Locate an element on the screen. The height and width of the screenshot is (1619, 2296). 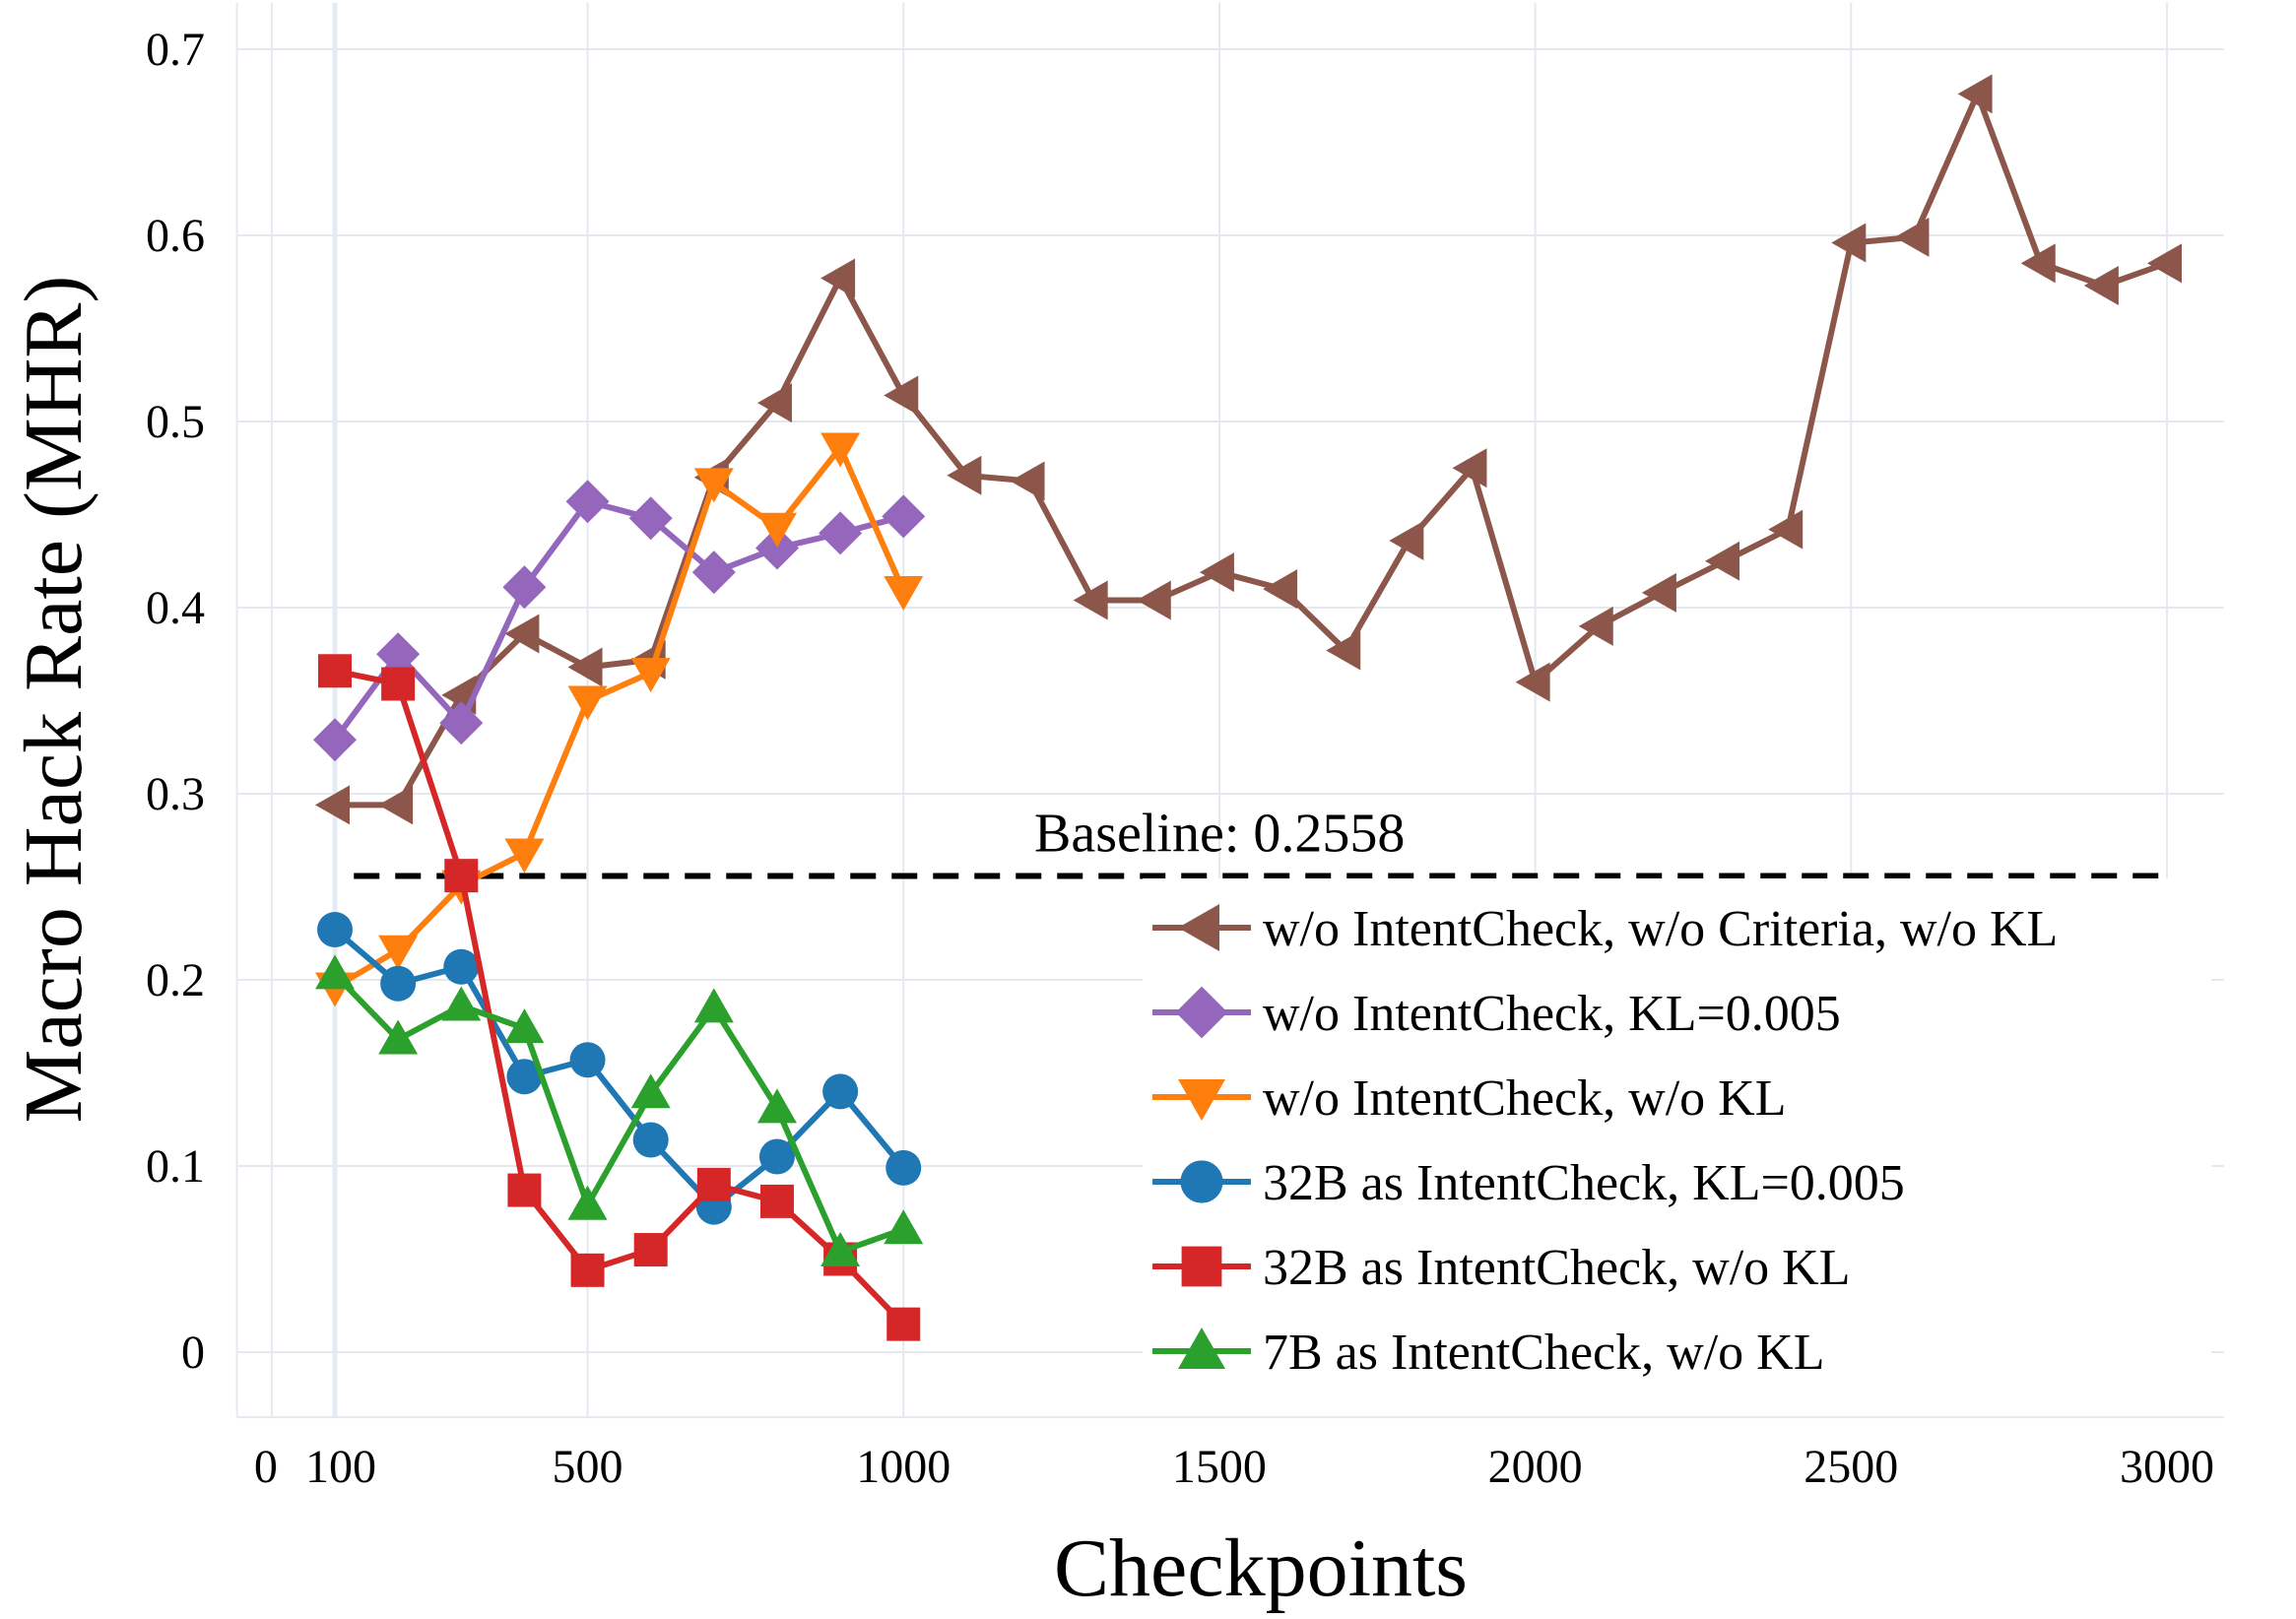
legend-item: 7B as IntentCheck, w/o KL is located at coordinates (1488, 1353).